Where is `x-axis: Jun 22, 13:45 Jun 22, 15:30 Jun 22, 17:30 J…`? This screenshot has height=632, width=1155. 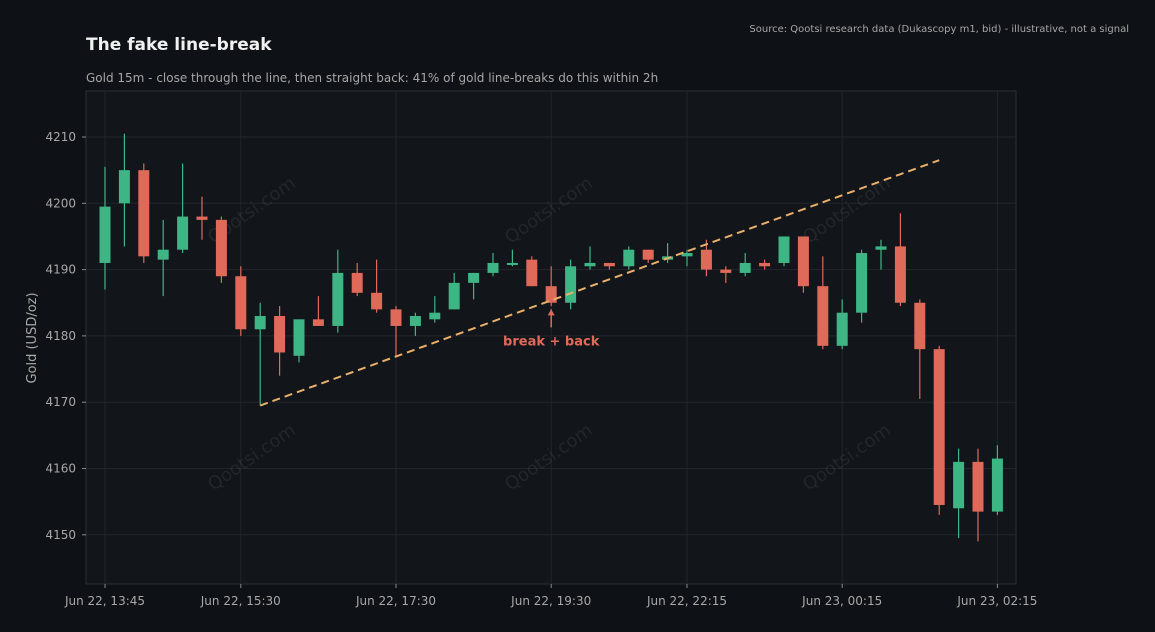
x-axis: Jun 22, 13:45 Jun 22, 15:30 Jun 22, 17:30 J… is located at coordinates (550, 596).